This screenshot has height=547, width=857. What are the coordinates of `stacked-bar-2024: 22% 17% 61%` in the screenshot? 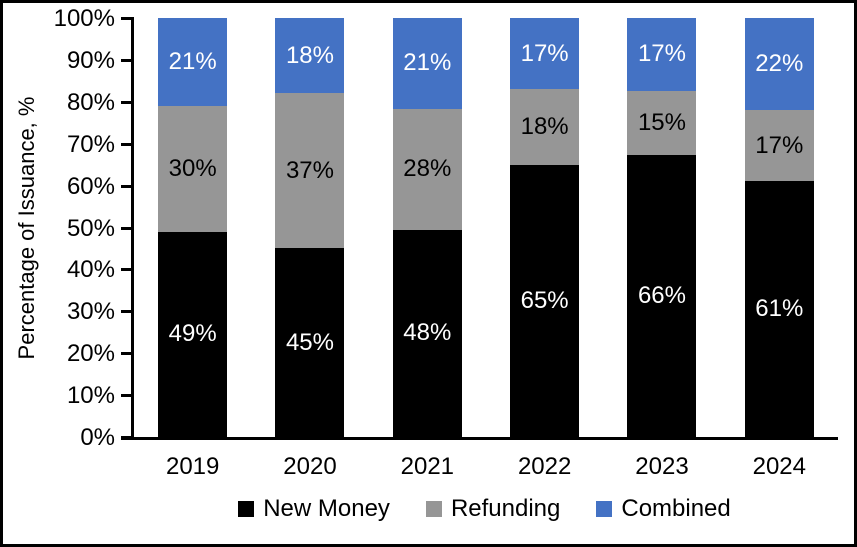 It's located at (779, 227).